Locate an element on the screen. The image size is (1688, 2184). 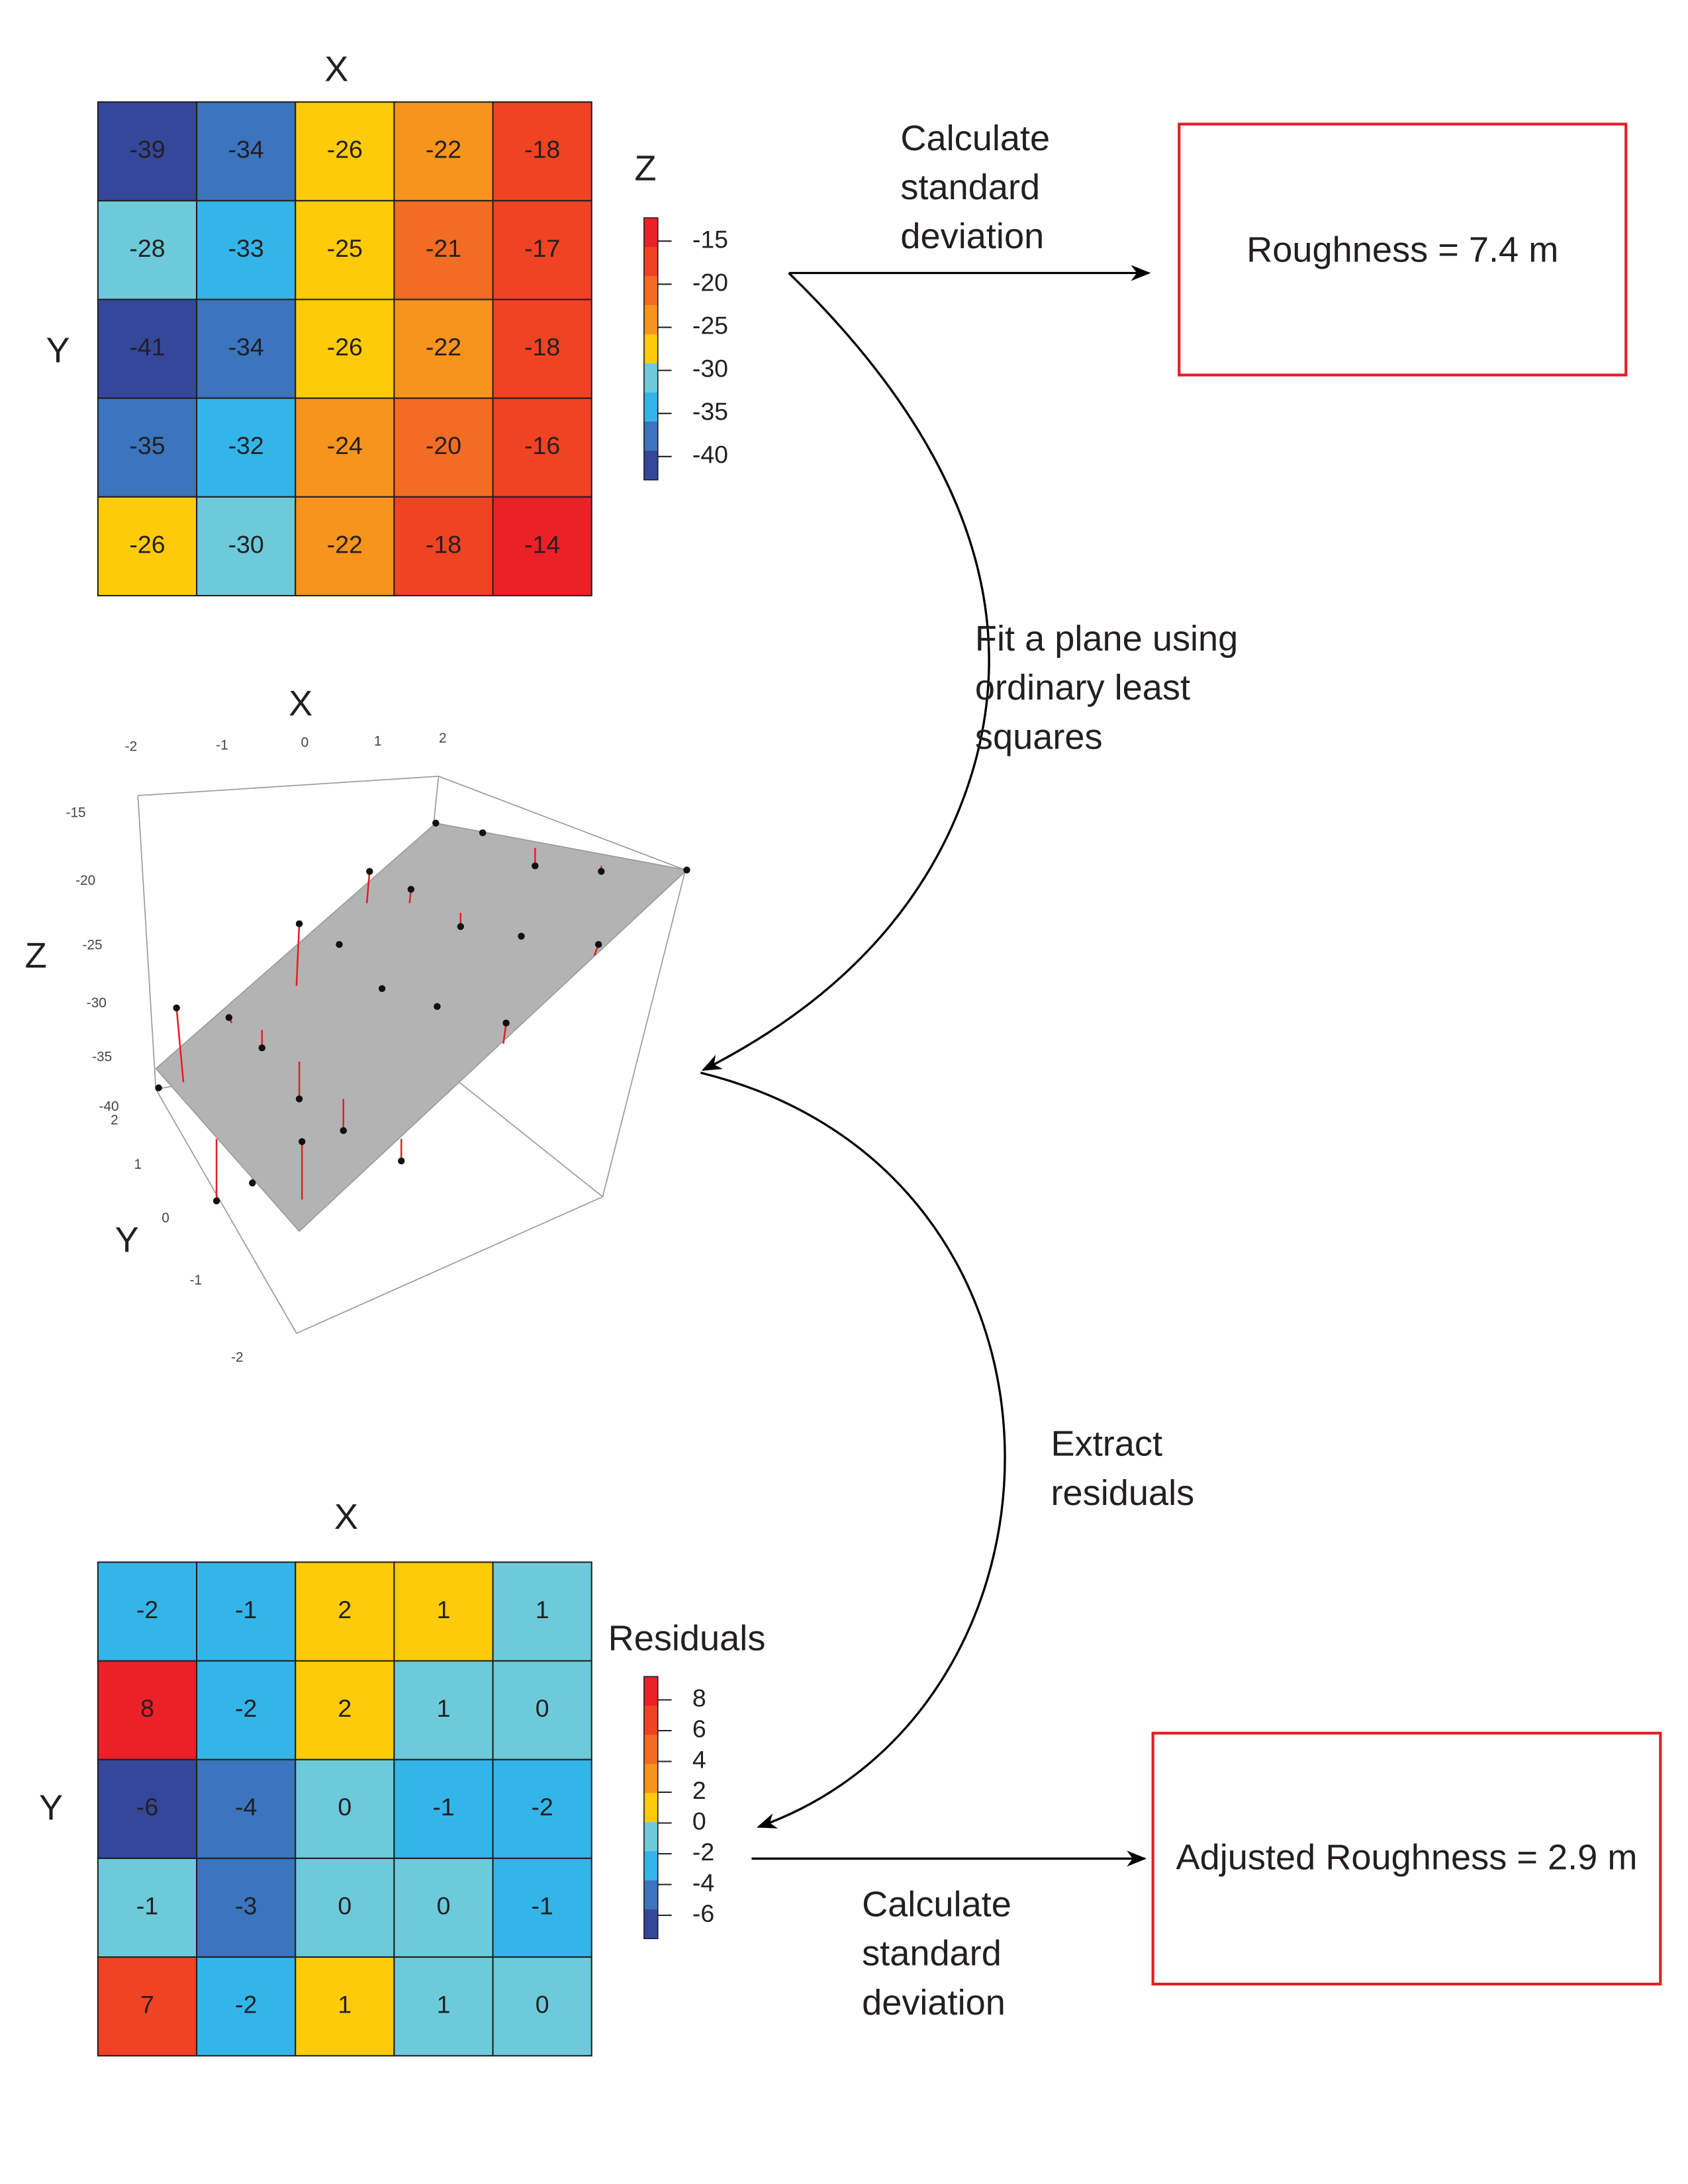
step-label: Fit a plane using ordinary least squares is located at coordinates (1106, 687).